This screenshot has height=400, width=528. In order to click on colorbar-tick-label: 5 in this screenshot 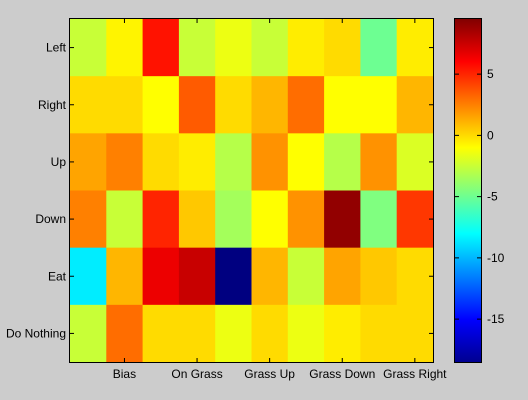, I will do `click(490, 74)`.